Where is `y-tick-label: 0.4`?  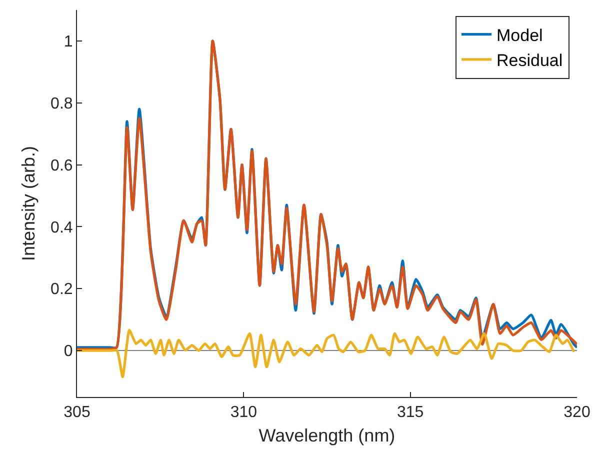 y-tick-label: 0.4 is located at coordinates (61, 227).